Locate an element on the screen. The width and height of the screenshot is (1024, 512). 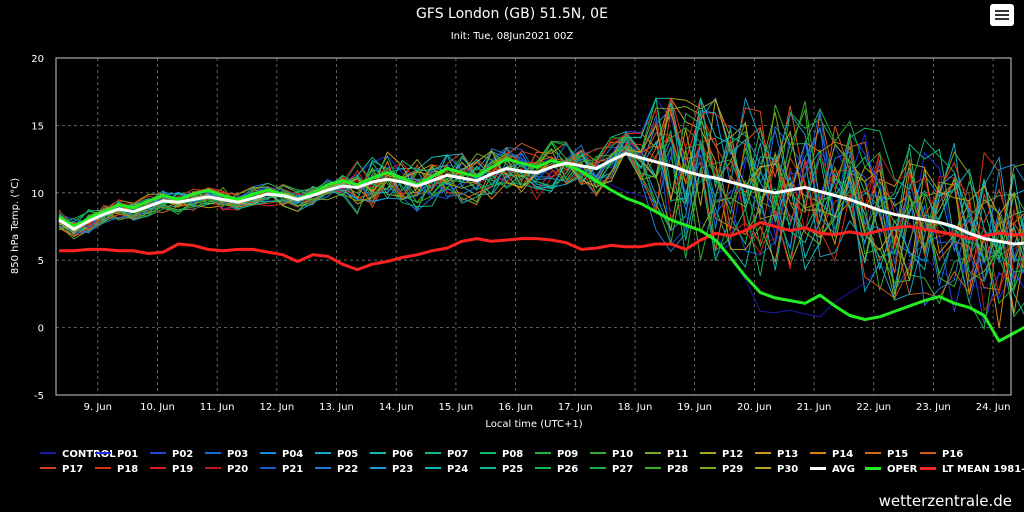
legend-label: P30 is located at coordinates (788, 469).